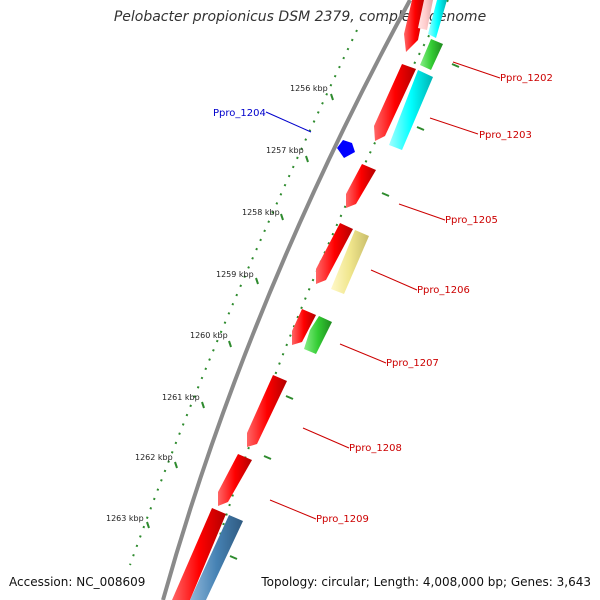 This screenshot has height=600, width=600. I want to click on tick-1262: 1262 kbp, so click(156, 461).